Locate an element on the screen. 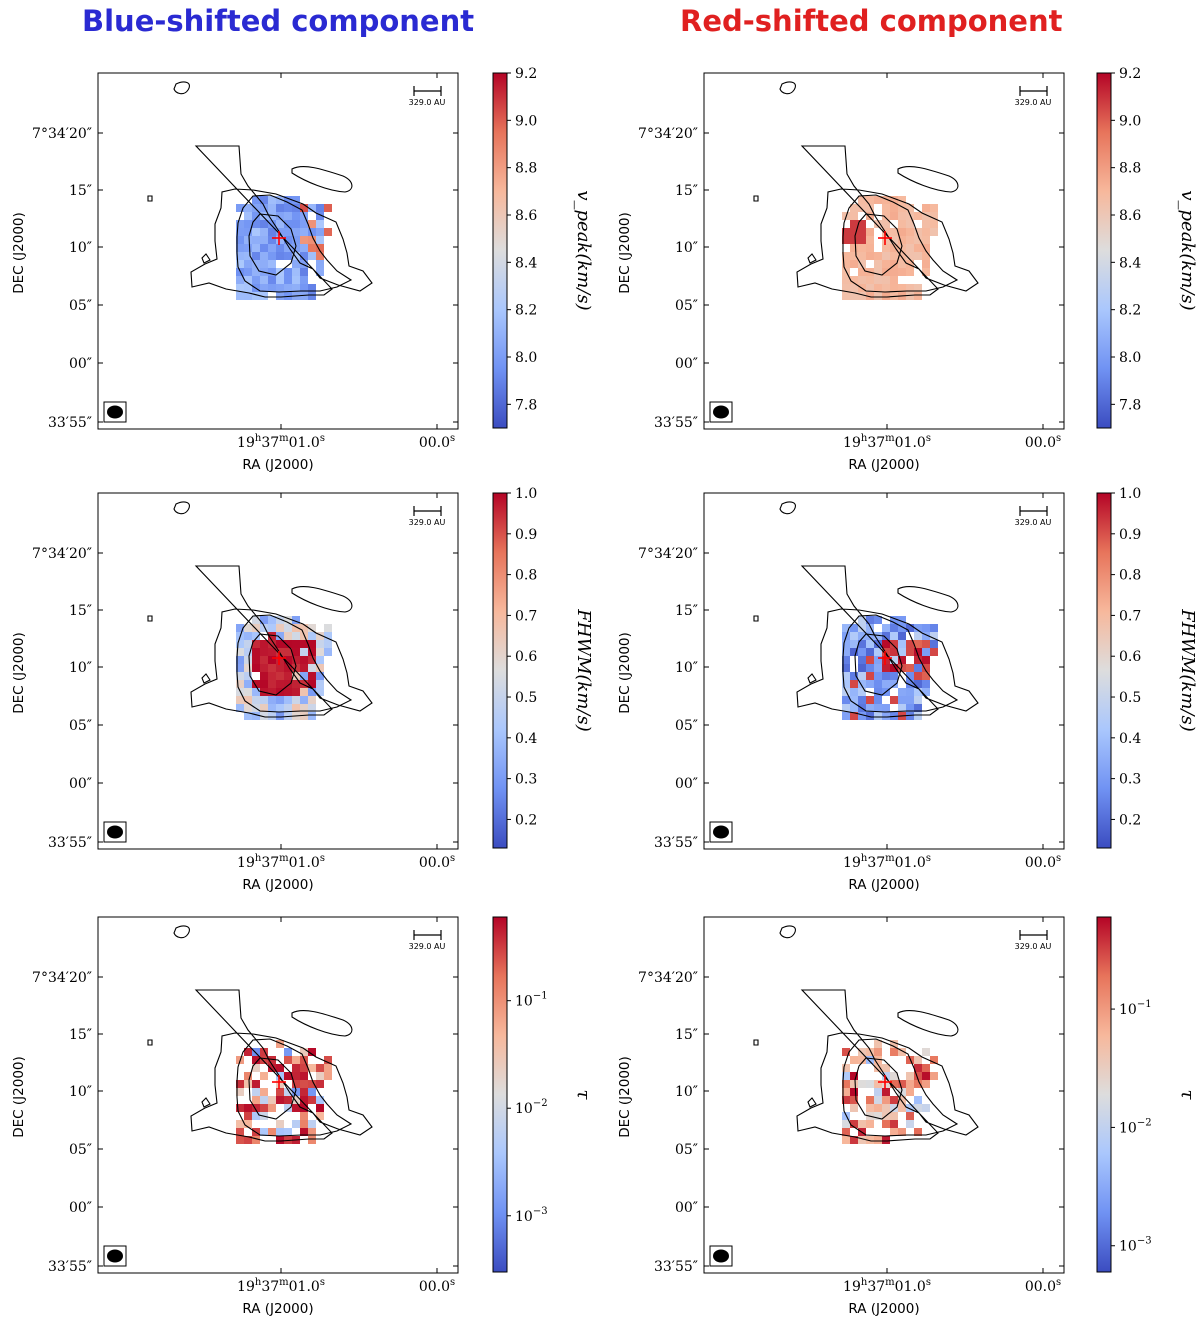 This screenshot has height=1333, width=1200. ytick-label: 33′55″ is located at coordinates (70, 843).